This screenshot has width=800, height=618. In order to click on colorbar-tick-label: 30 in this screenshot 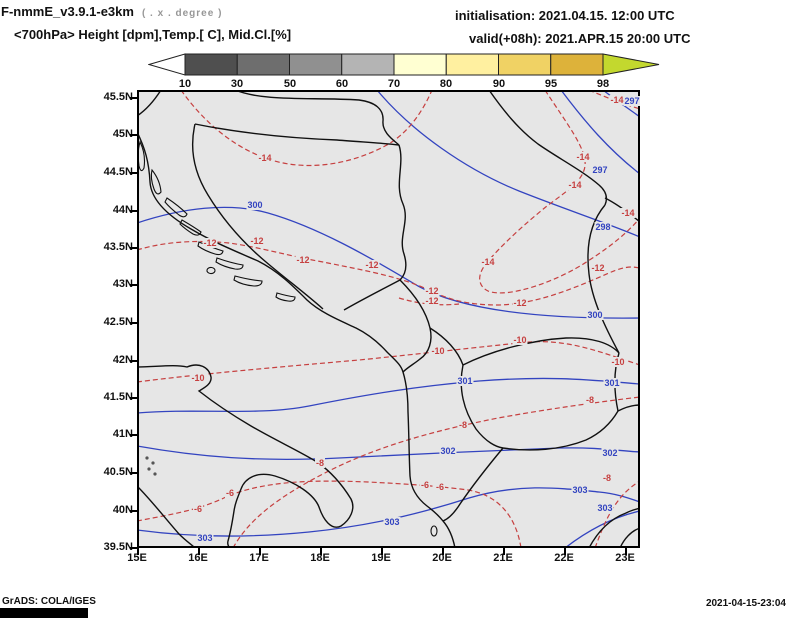, I will do `click(237, 84)`.